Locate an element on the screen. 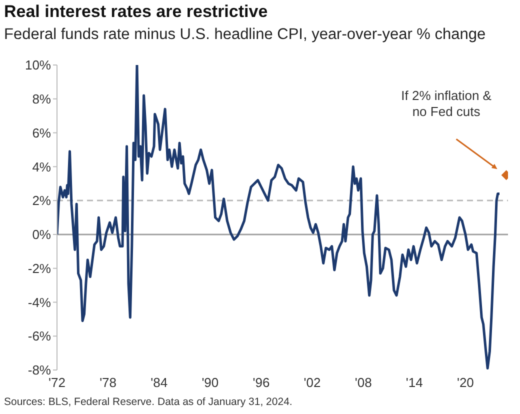 This screenshot has width=520, height=414. y-tick-label: 10% is located at coordinates (38, 65).